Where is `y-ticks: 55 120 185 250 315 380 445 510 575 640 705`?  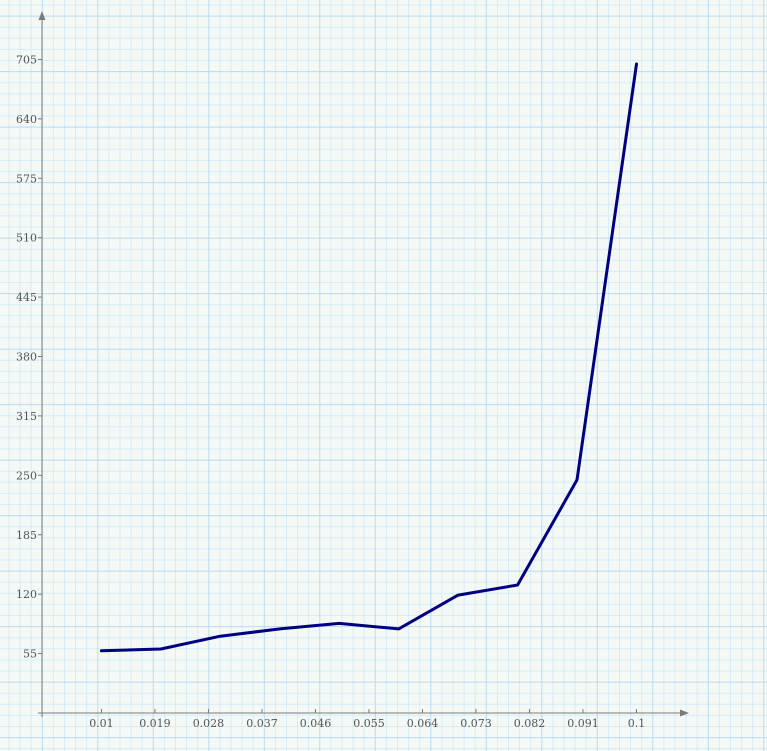
y-ticks: 55 120 185 250 315 380 445 510 575 640 705 is located at coordinates (29, 357).